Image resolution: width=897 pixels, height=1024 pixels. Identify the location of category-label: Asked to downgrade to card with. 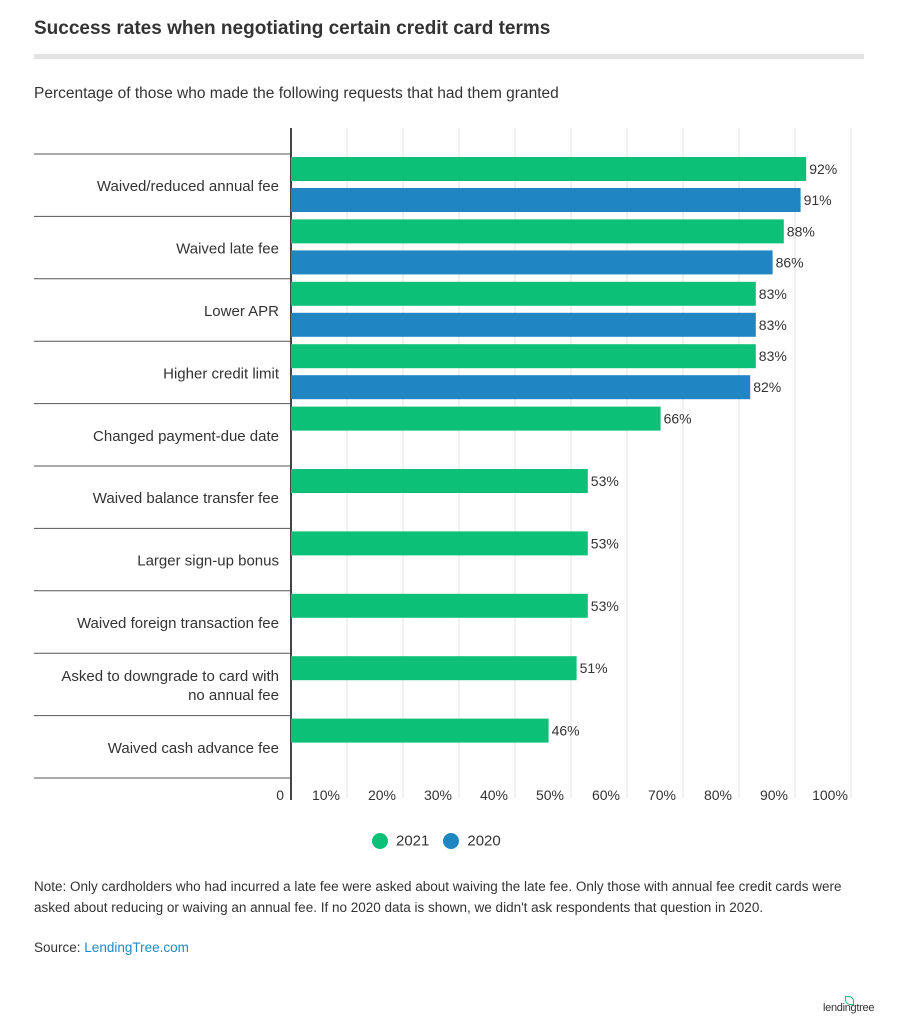
(170, 676).